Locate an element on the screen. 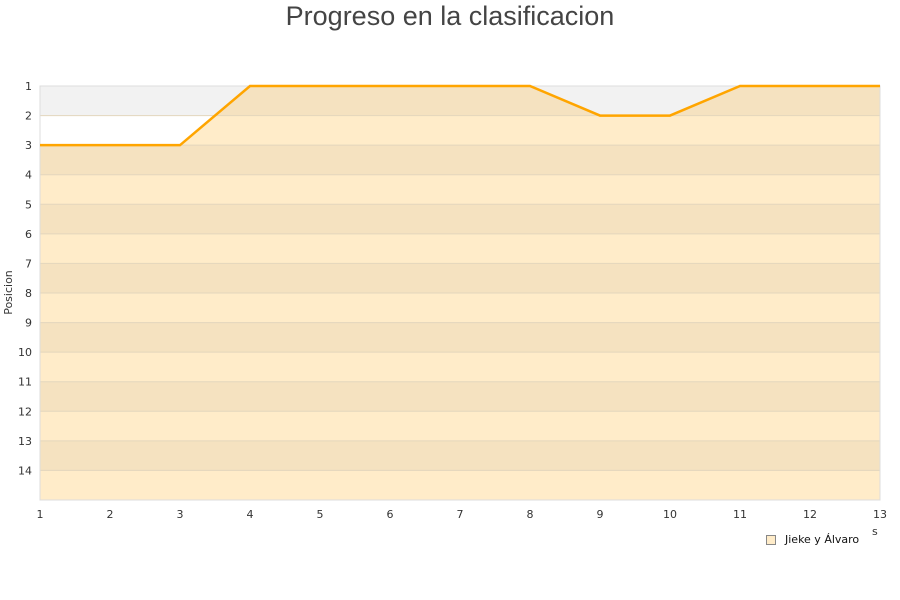 Image resolution: width=900 pixels, height=600 pixels. legend: Jieke y Álvaro is located at coordinates (812, 539).